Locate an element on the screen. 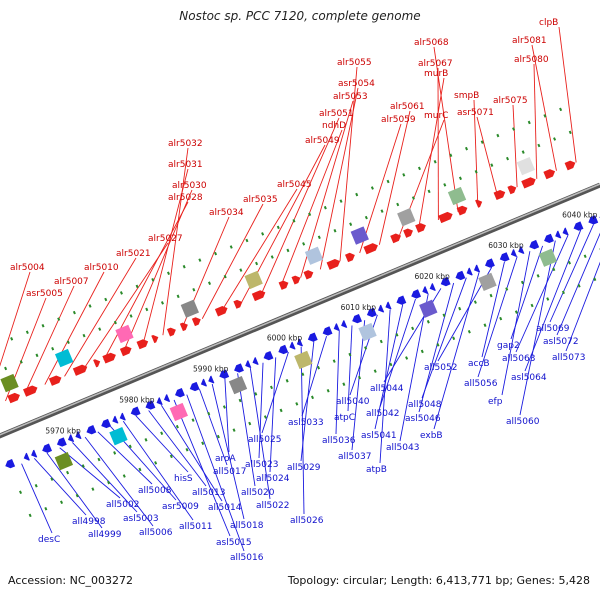  gene-label-forward: alr5051 is located at coordinates (336, 114).